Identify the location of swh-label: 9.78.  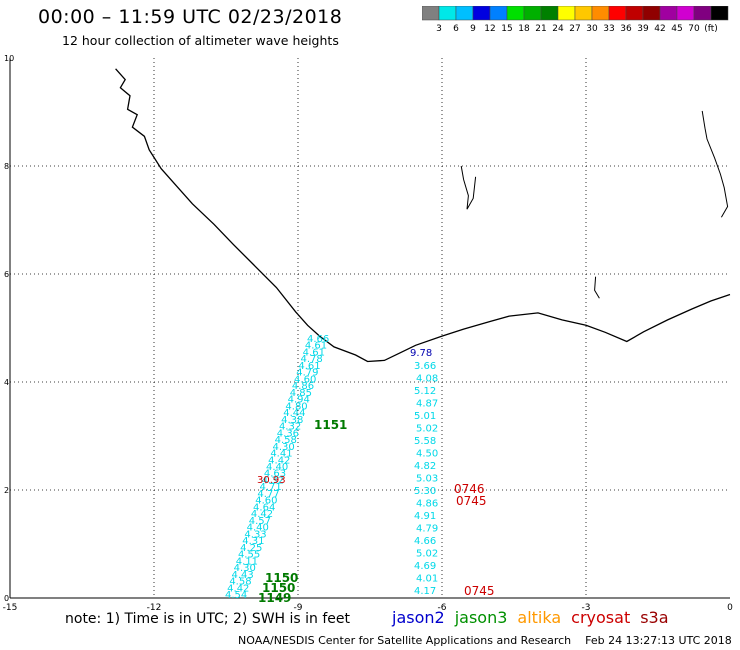
(421, 353).